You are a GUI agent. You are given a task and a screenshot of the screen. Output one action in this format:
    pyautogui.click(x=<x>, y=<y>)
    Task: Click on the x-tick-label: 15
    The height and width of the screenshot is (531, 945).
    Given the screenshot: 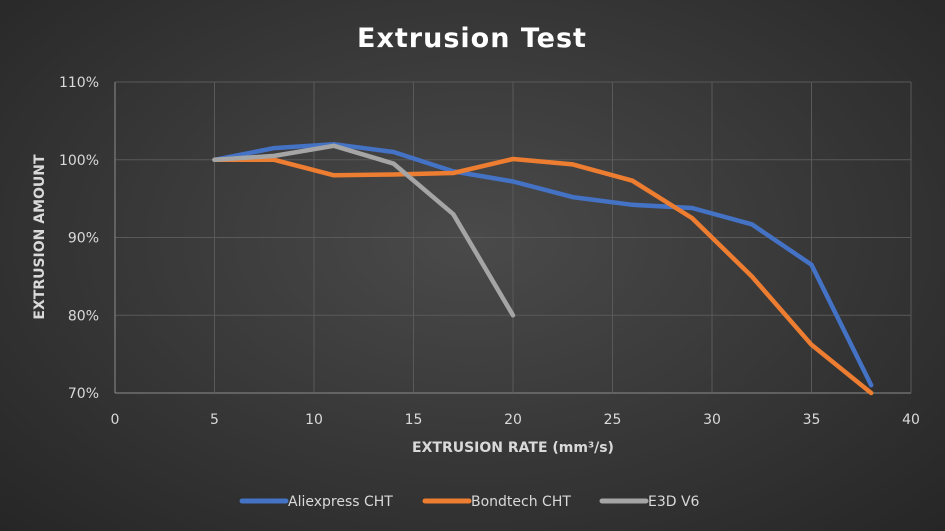 What is the action you would take?
    pyautogui.click(x=414, y=420)
    